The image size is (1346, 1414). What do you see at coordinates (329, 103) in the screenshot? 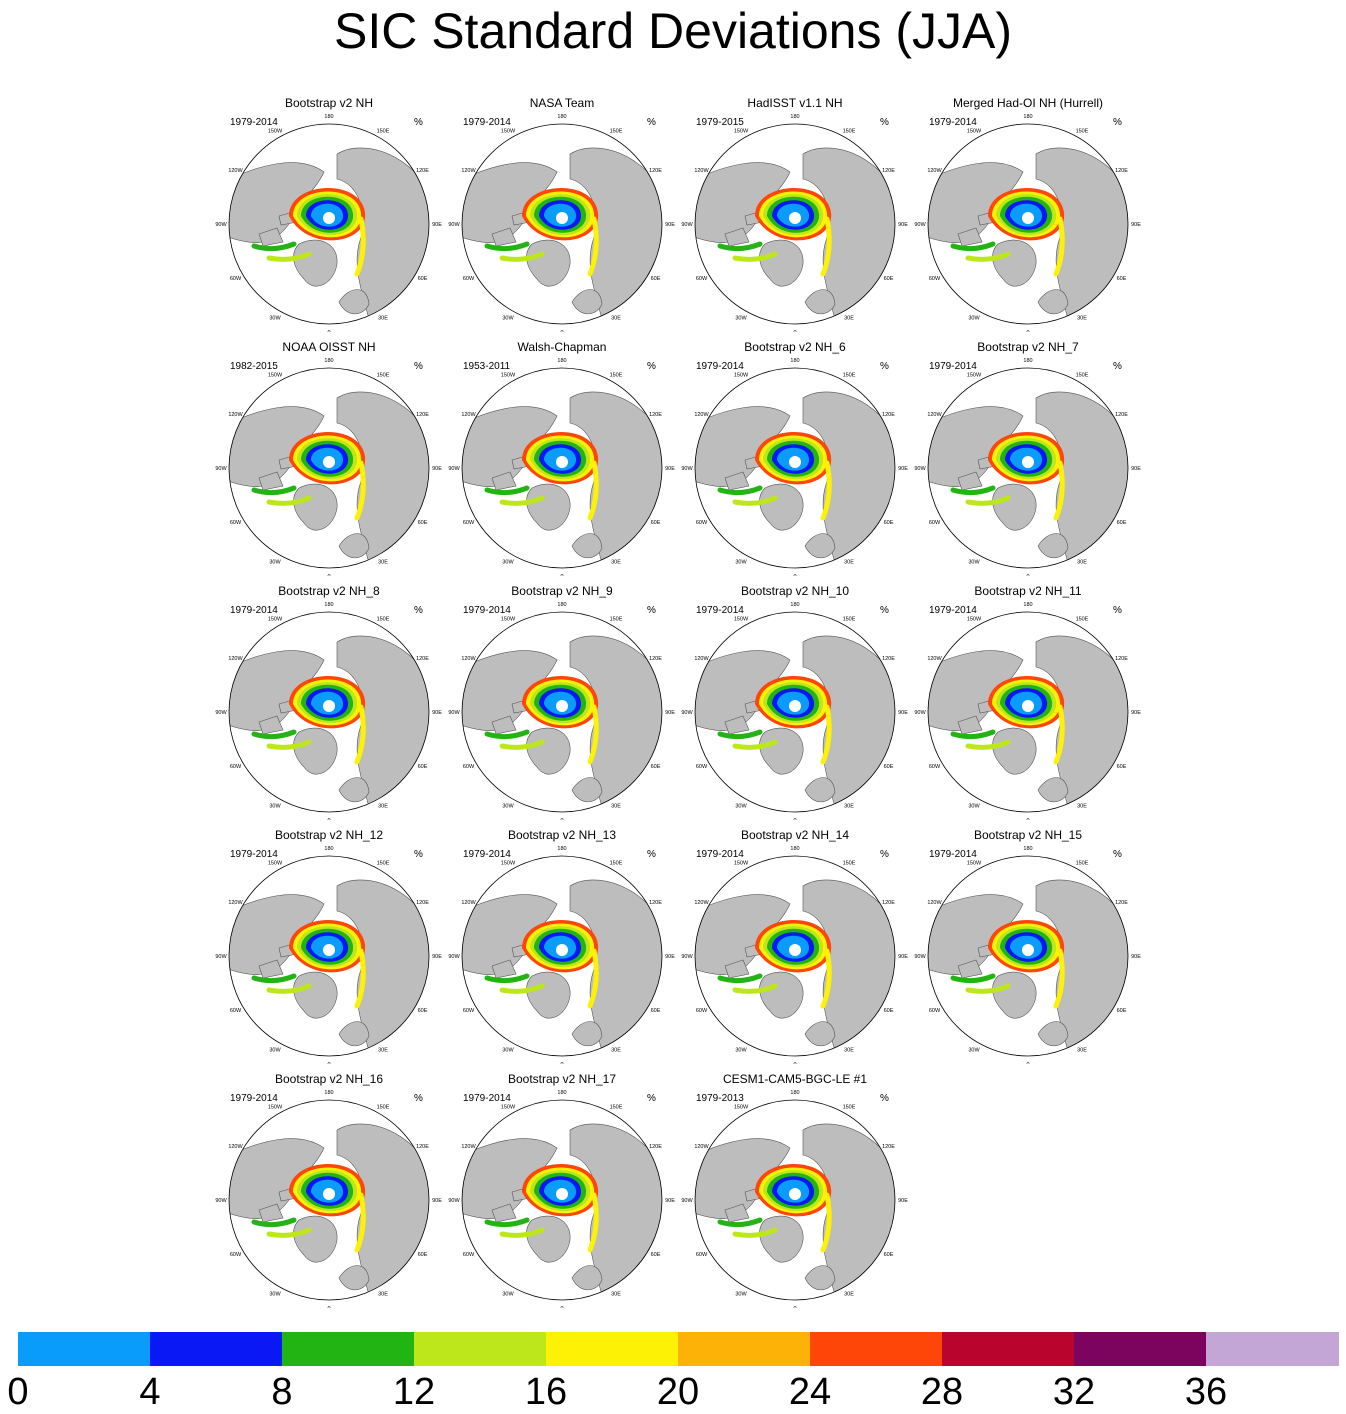
I see `panel-title: Bootstrap v2 NH` at bounding box center [329, 103].